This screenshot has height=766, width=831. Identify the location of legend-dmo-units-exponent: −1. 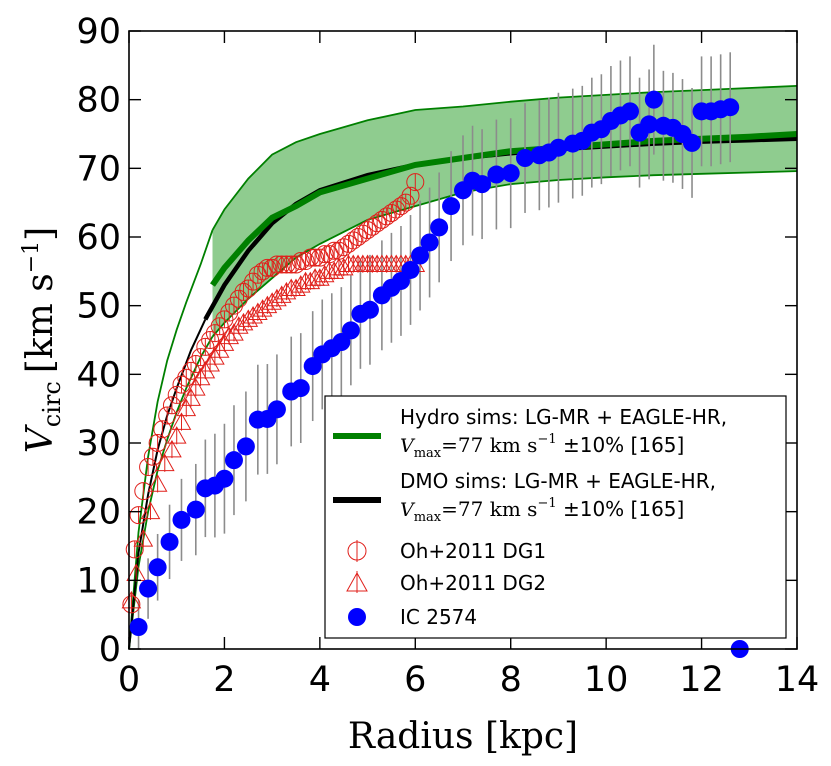
(546, 503).